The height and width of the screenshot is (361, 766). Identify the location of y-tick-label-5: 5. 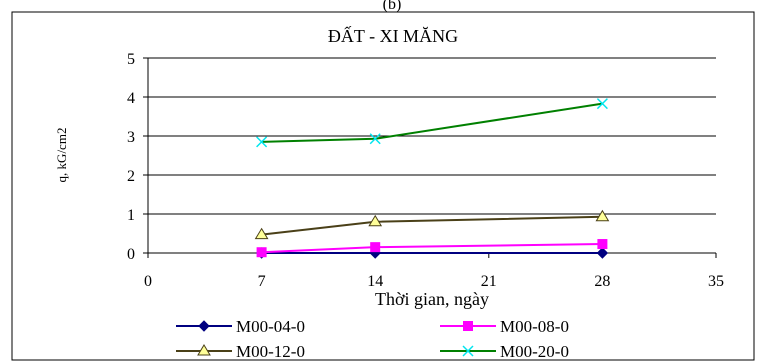
(131, 59).